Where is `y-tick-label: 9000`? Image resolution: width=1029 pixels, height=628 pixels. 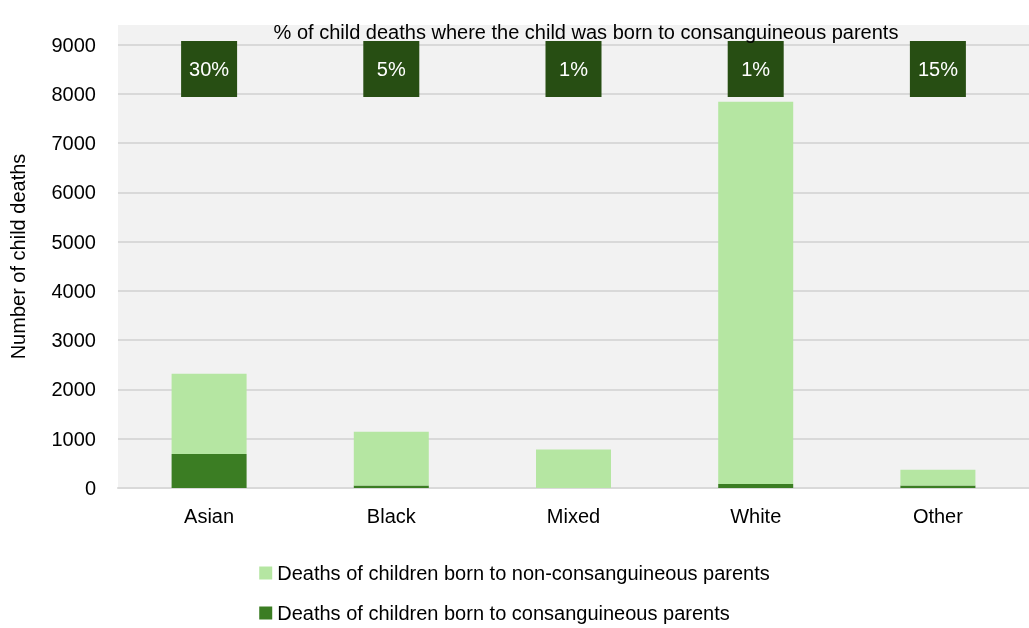
y-tick-label: 9000 is located at coordinates (73, 44).